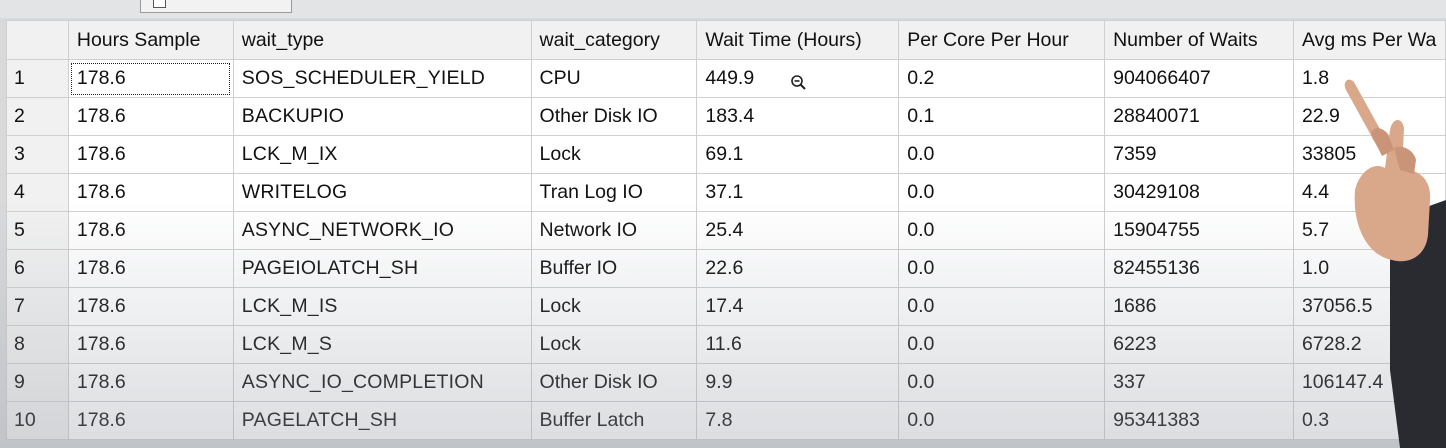  What do you see at coordinates (37, 154) in the screenshot?
I see `row-number: 3` at bounding box center [37, 154].